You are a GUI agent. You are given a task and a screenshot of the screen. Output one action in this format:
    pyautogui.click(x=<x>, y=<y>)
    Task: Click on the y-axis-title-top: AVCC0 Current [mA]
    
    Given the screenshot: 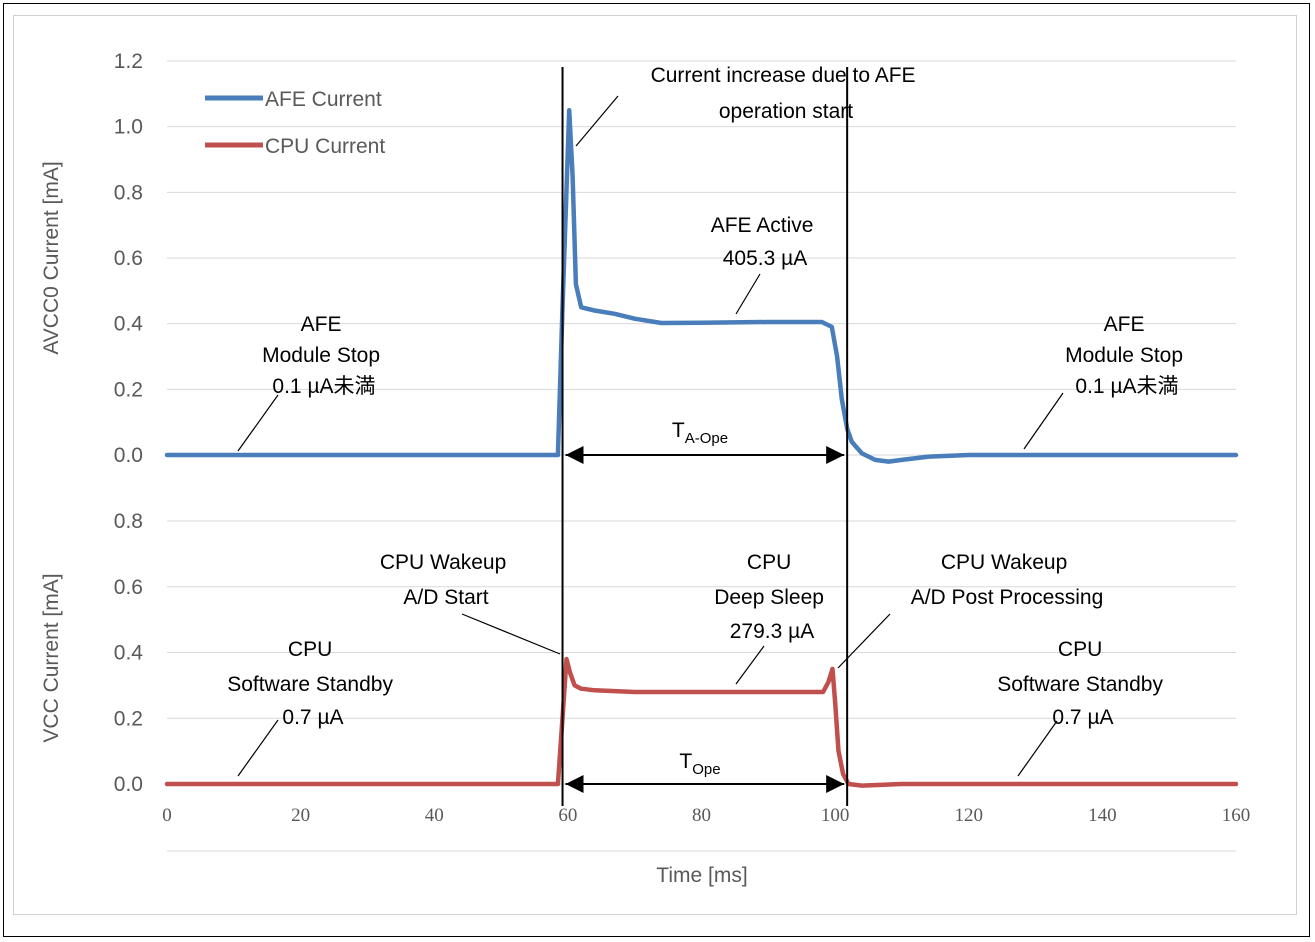 What is the action you would take?
    pyautogui.click(x=51, y=257)
    